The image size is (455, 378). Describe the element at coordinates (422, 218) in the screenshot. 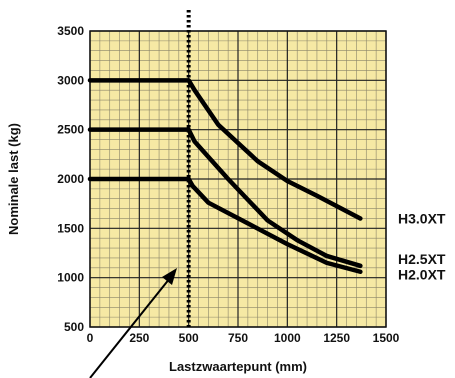

I see `series-label-h30xt: H3.0XT` at that location.